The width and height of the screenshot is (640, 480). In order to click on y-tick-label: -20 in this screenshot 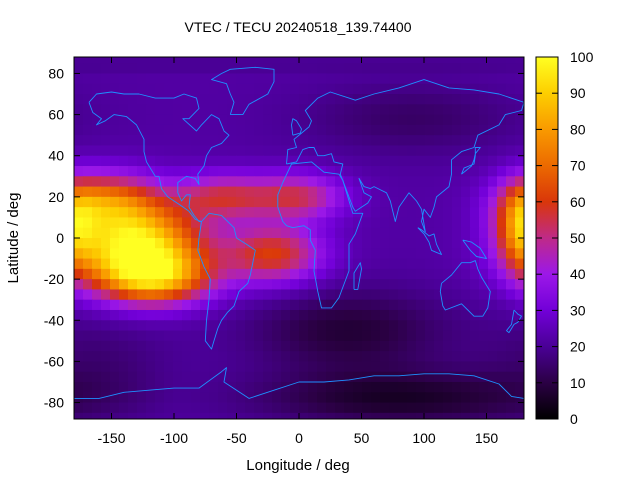, I will do `click(54, 279)`.